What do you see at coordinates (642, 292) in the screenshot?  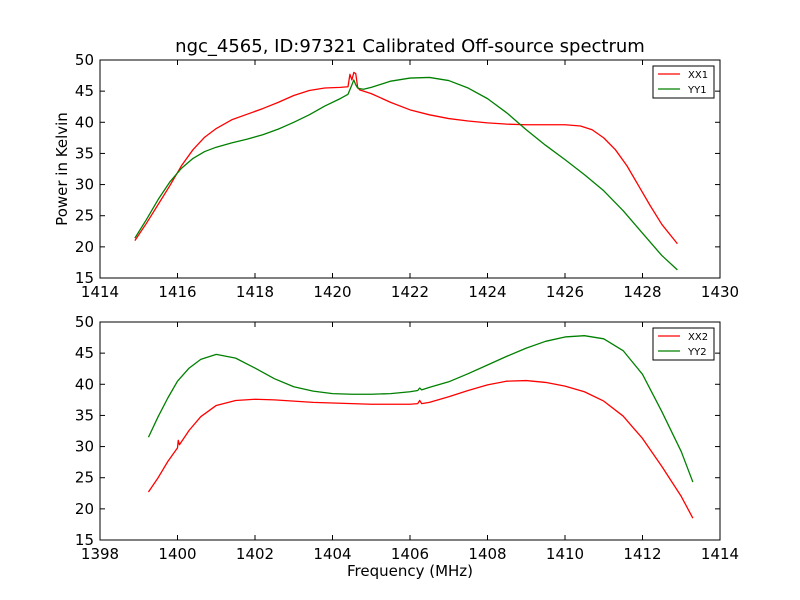 I see `x-tick-label: 1428` at bounding box center [642, 292].